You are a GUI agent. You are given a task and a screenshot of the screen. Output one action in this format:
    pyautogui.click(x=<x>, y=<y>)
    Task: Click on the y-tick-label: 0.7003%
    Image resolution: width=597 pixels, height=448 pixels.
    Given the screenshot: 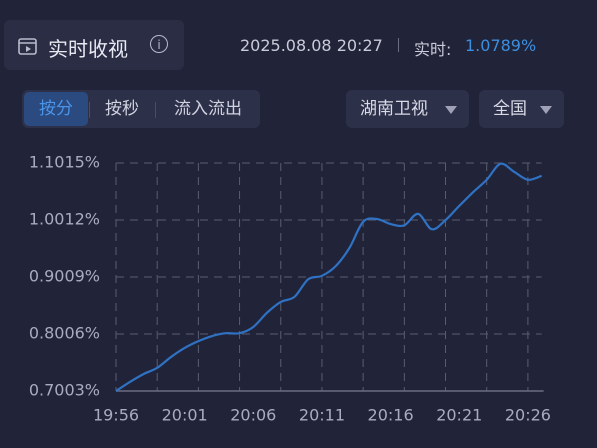 What is the action you would take?
    pyautogui.click(x=64, y=390)
    